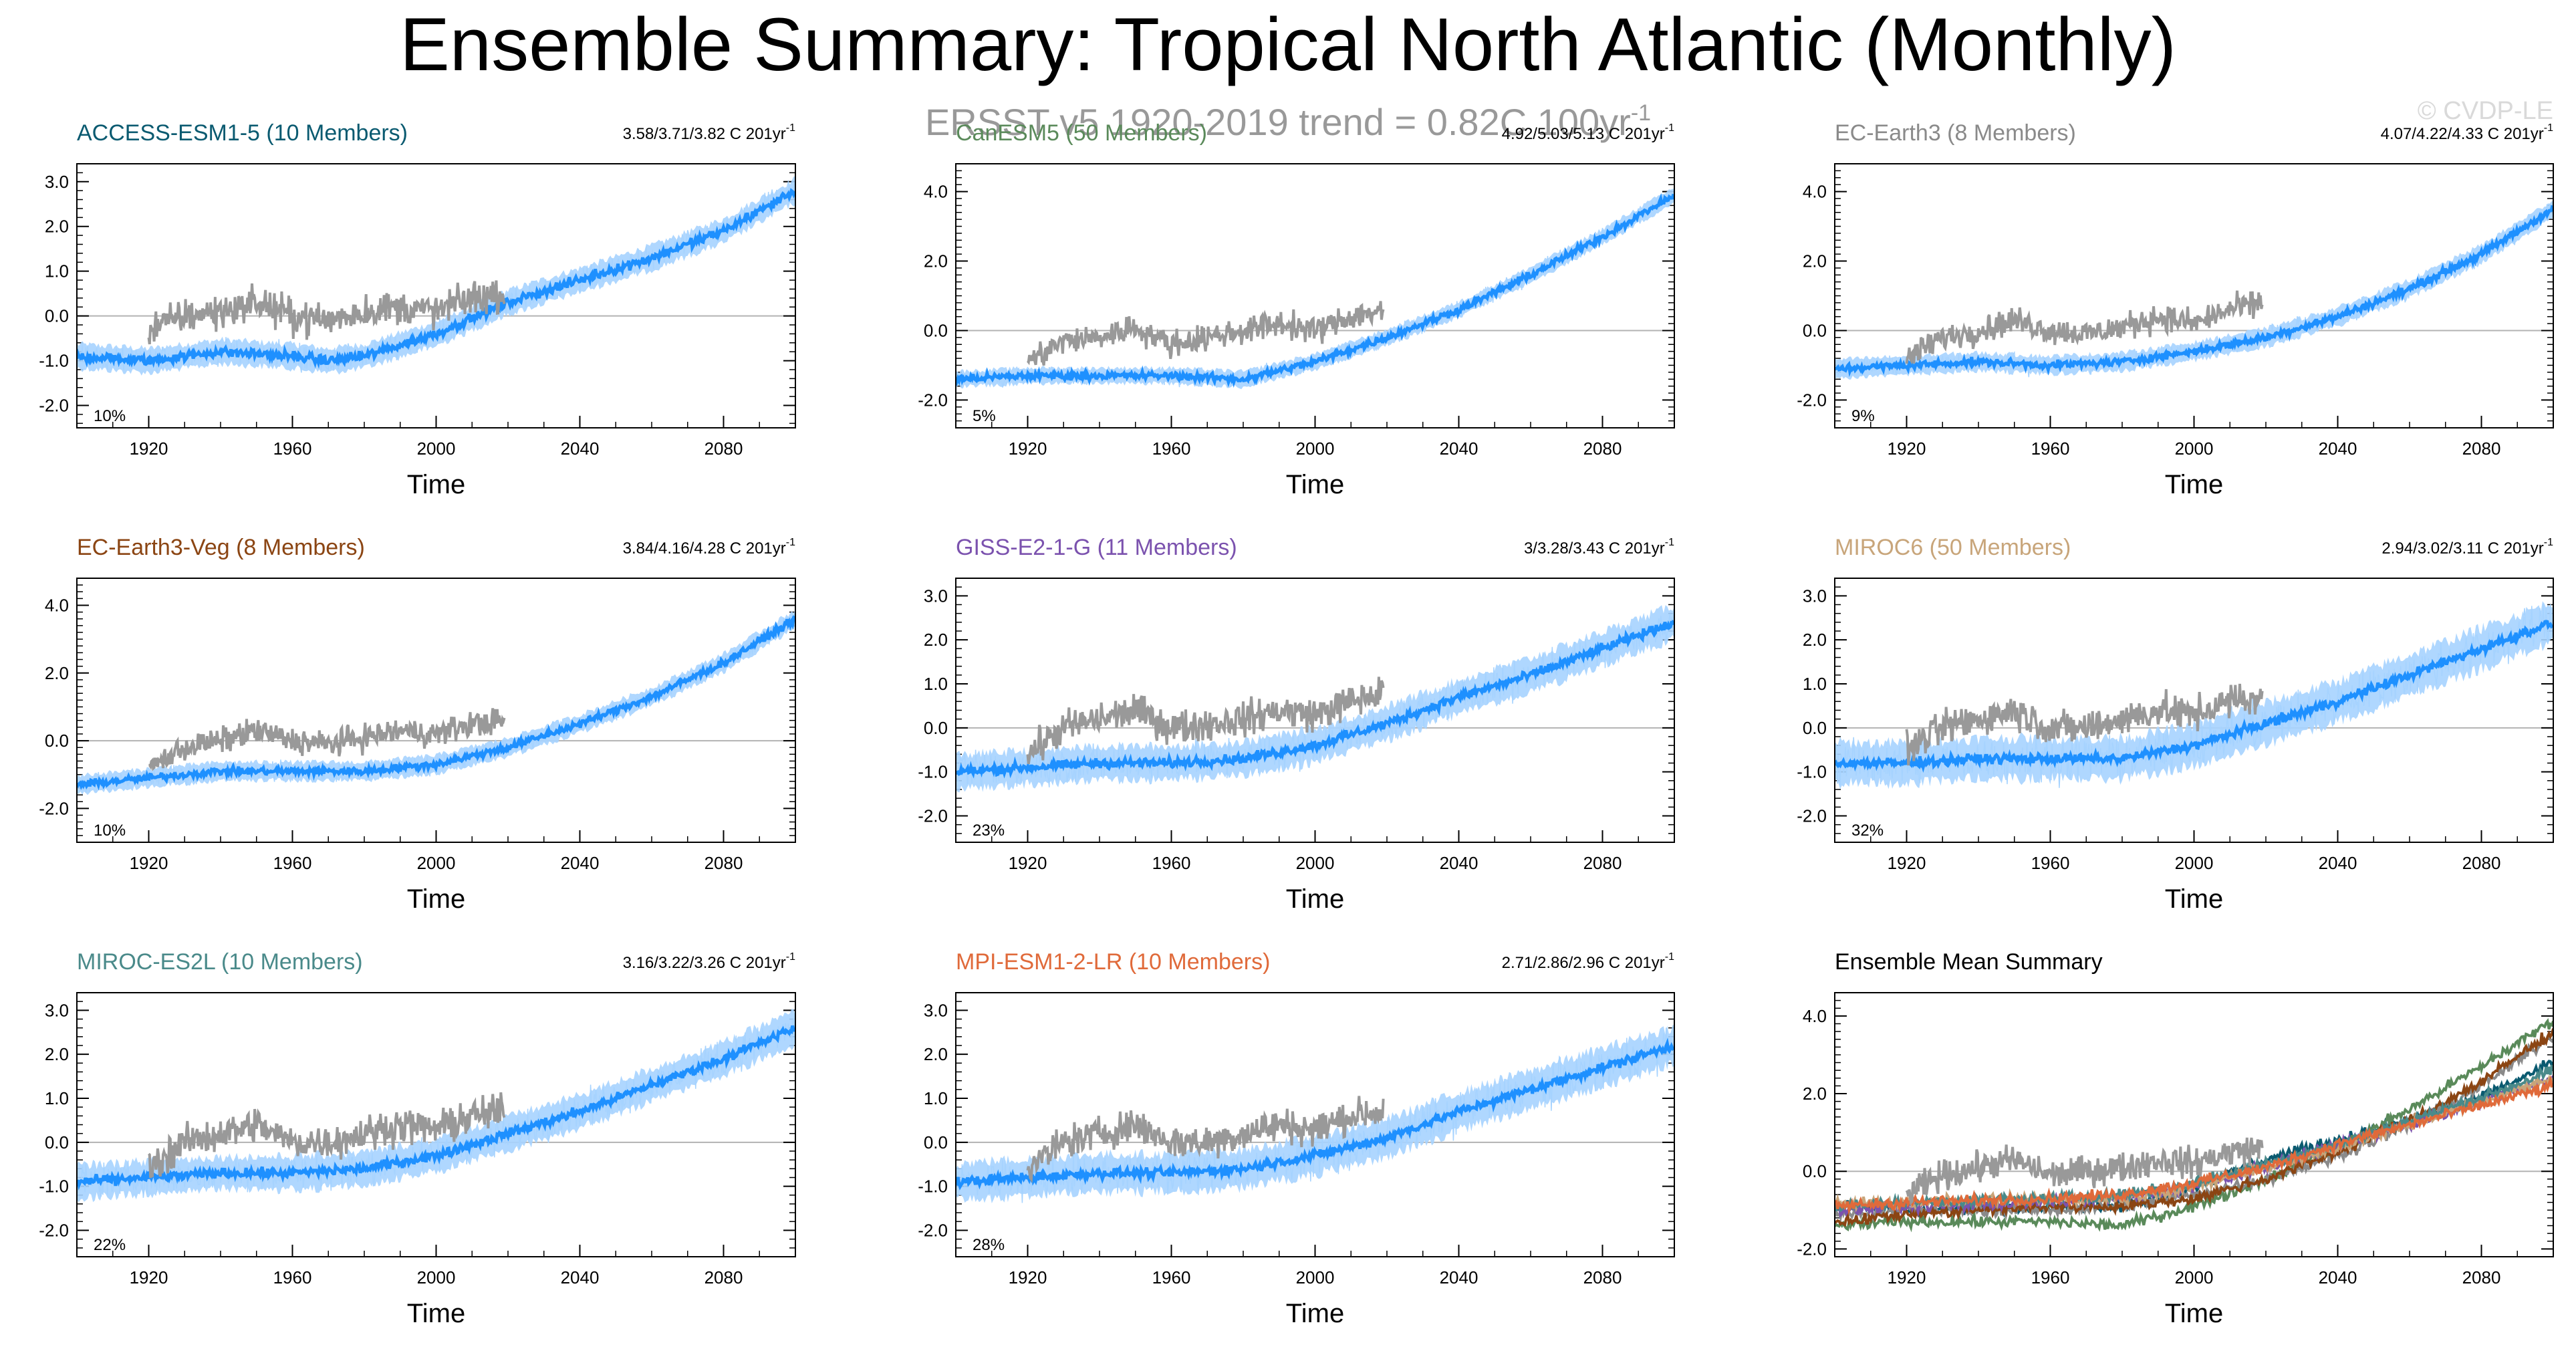 The image size is (2576, 1357). Describe the element at coordinates (1953, 547) in the screenshot. I see `panel-title: MIROC6 (50 Members)` at that location.